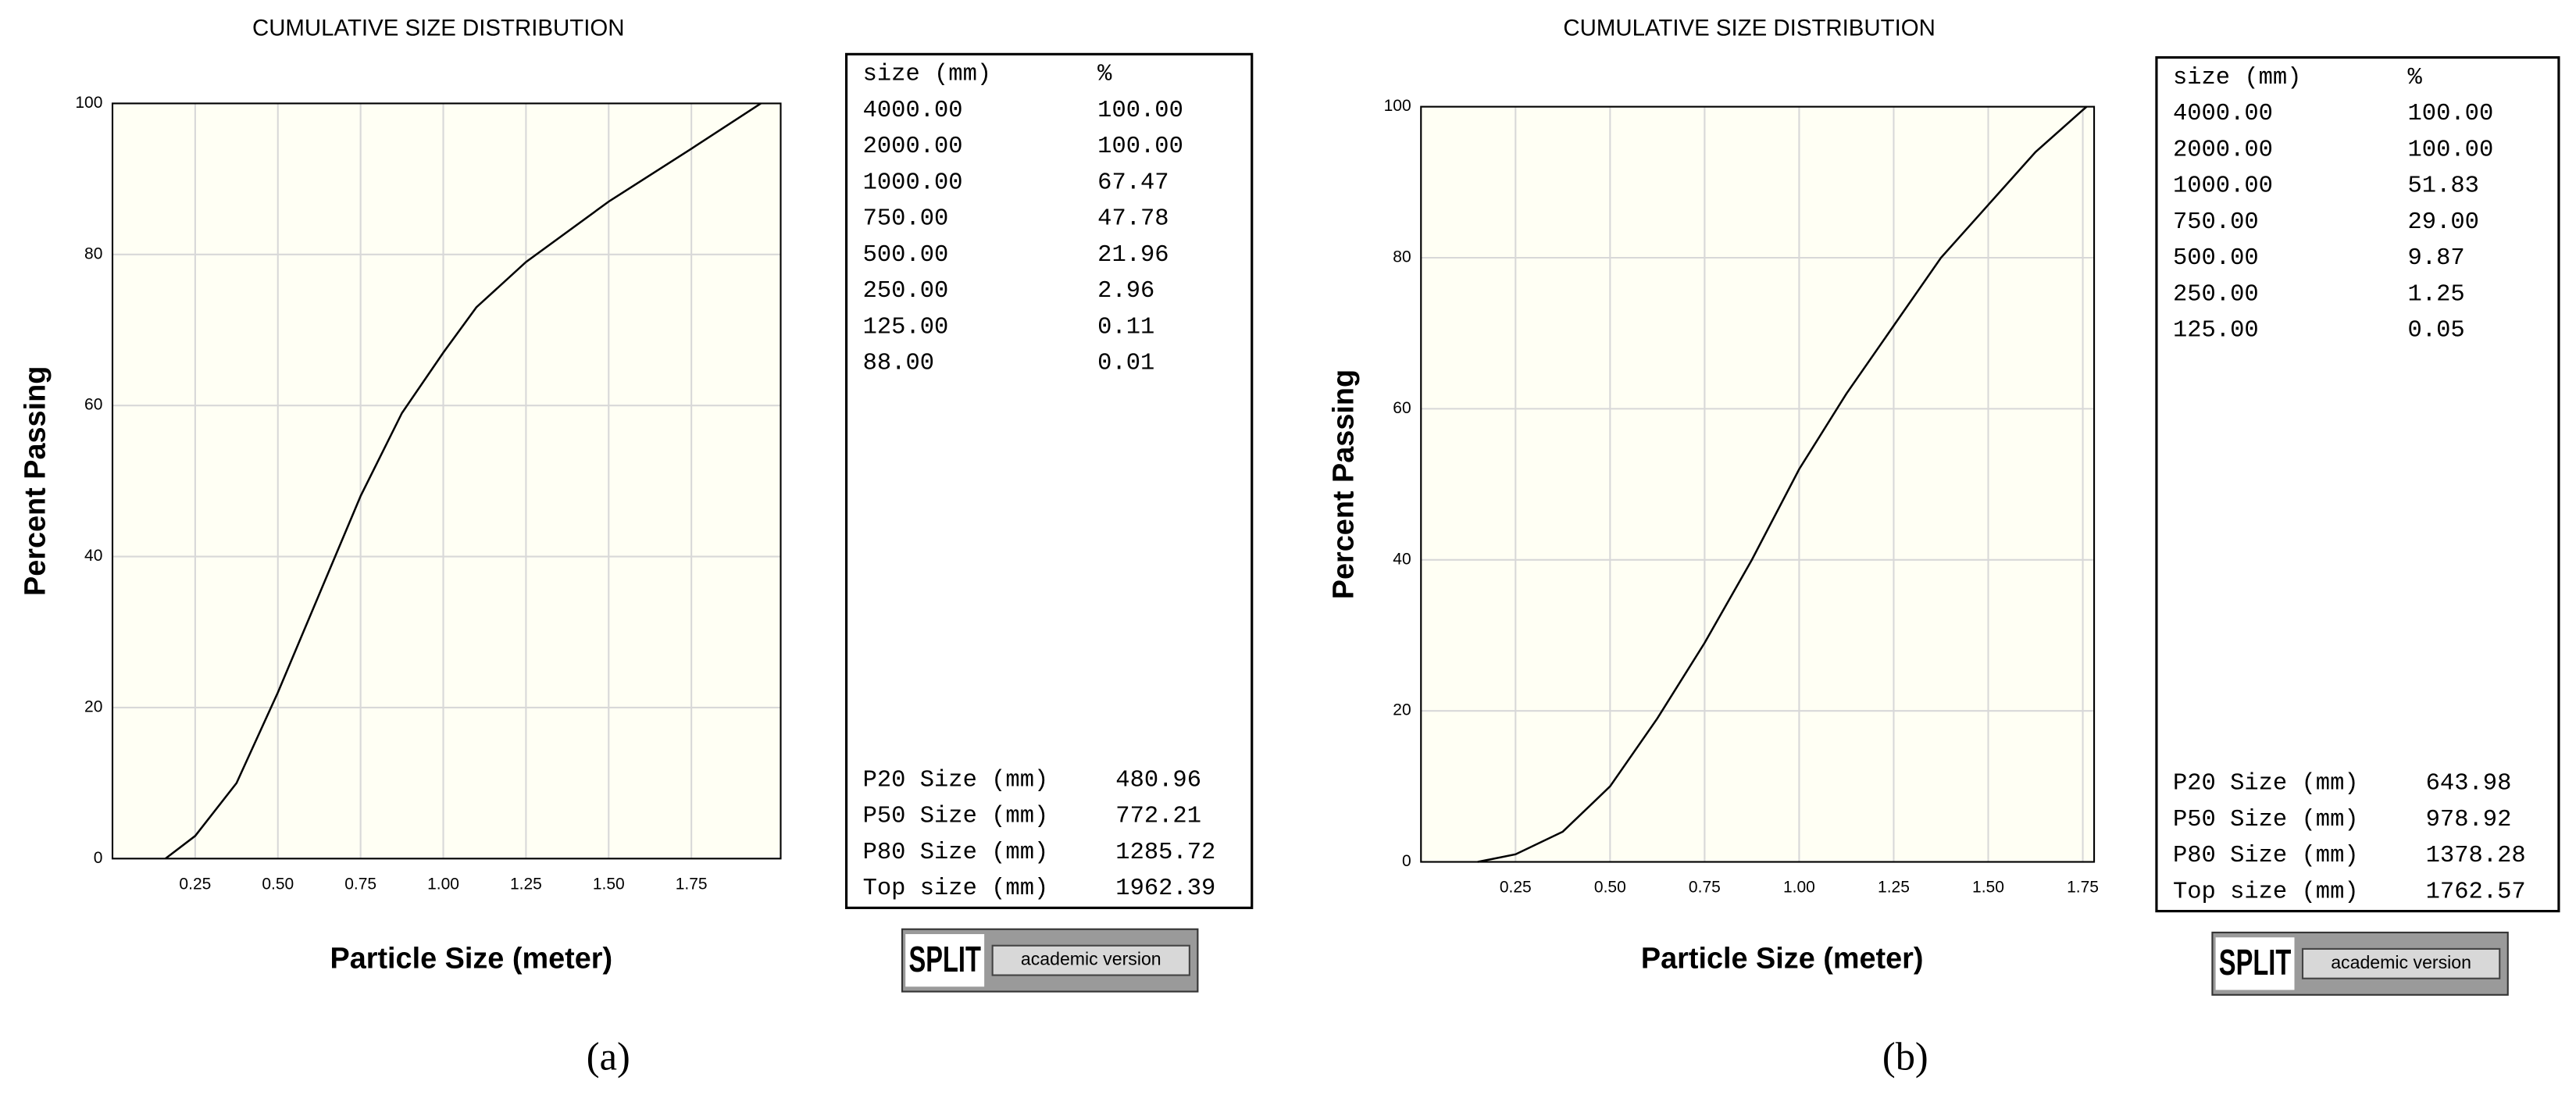  I want to click on summary-cell: 1962.39, so click(1165, 889).